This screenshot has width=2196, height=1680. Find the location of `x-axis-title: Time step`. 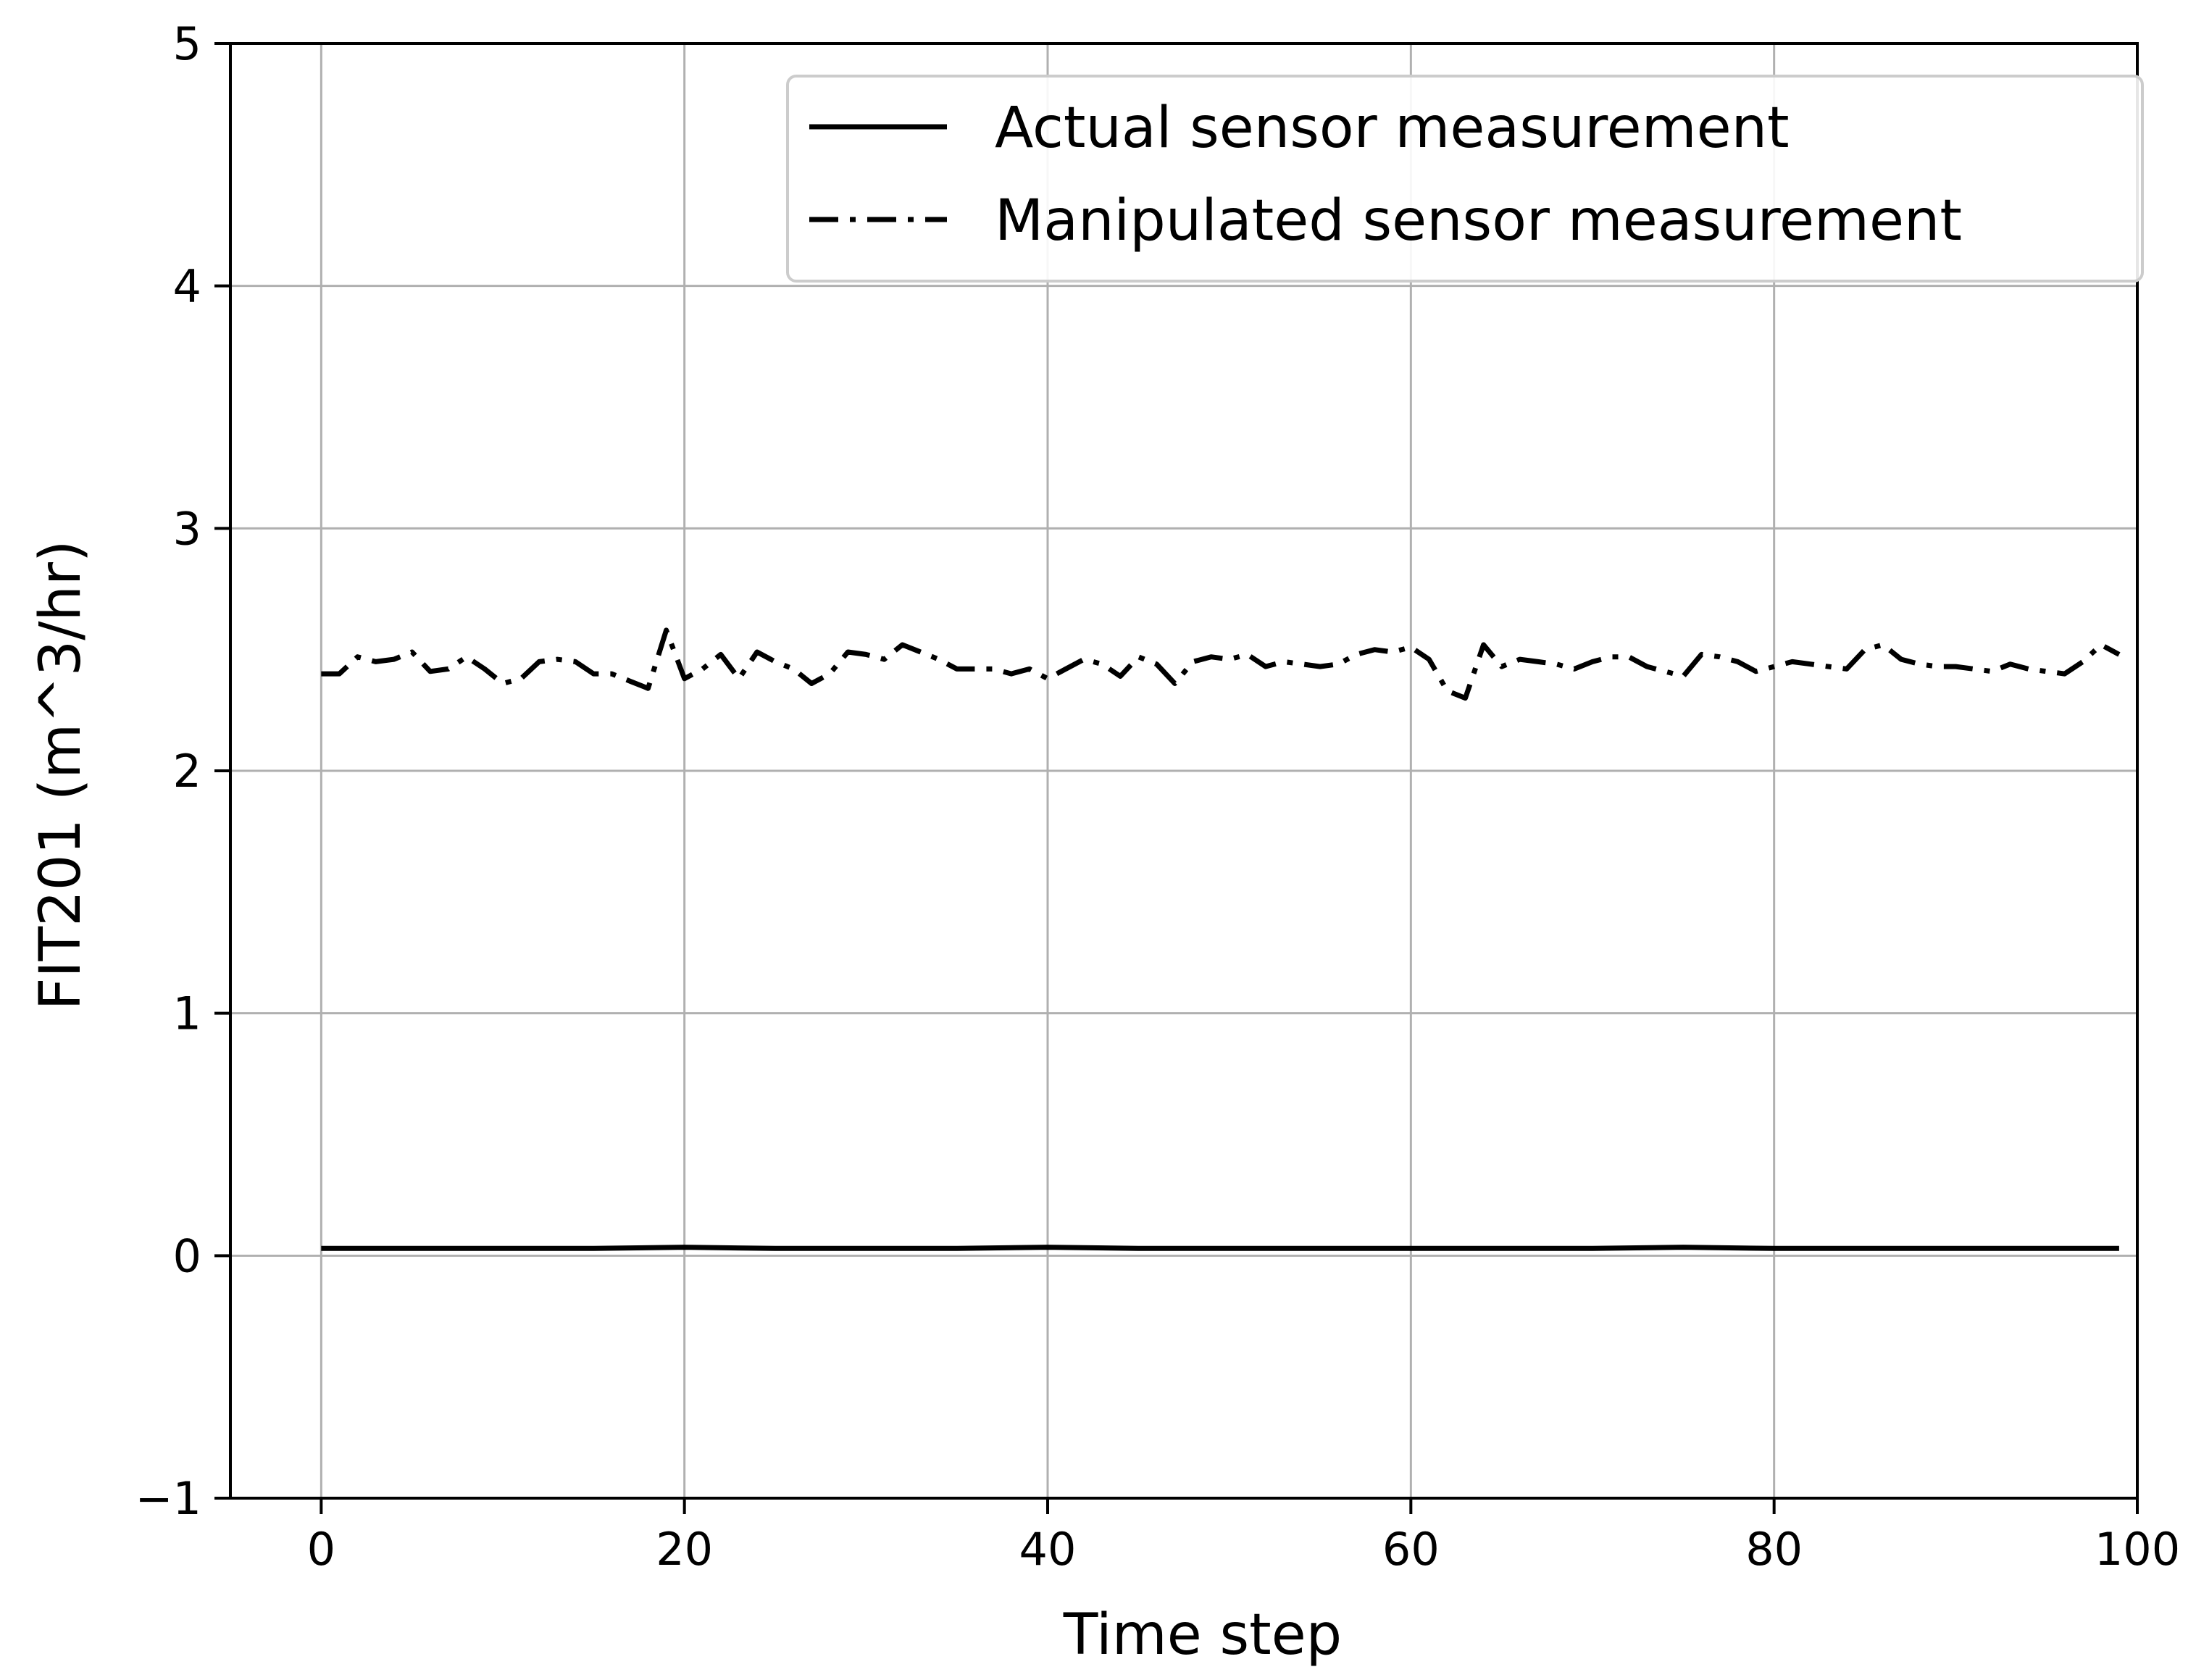

x-axis-title: Time step is located at coordinates (1202, 1635).